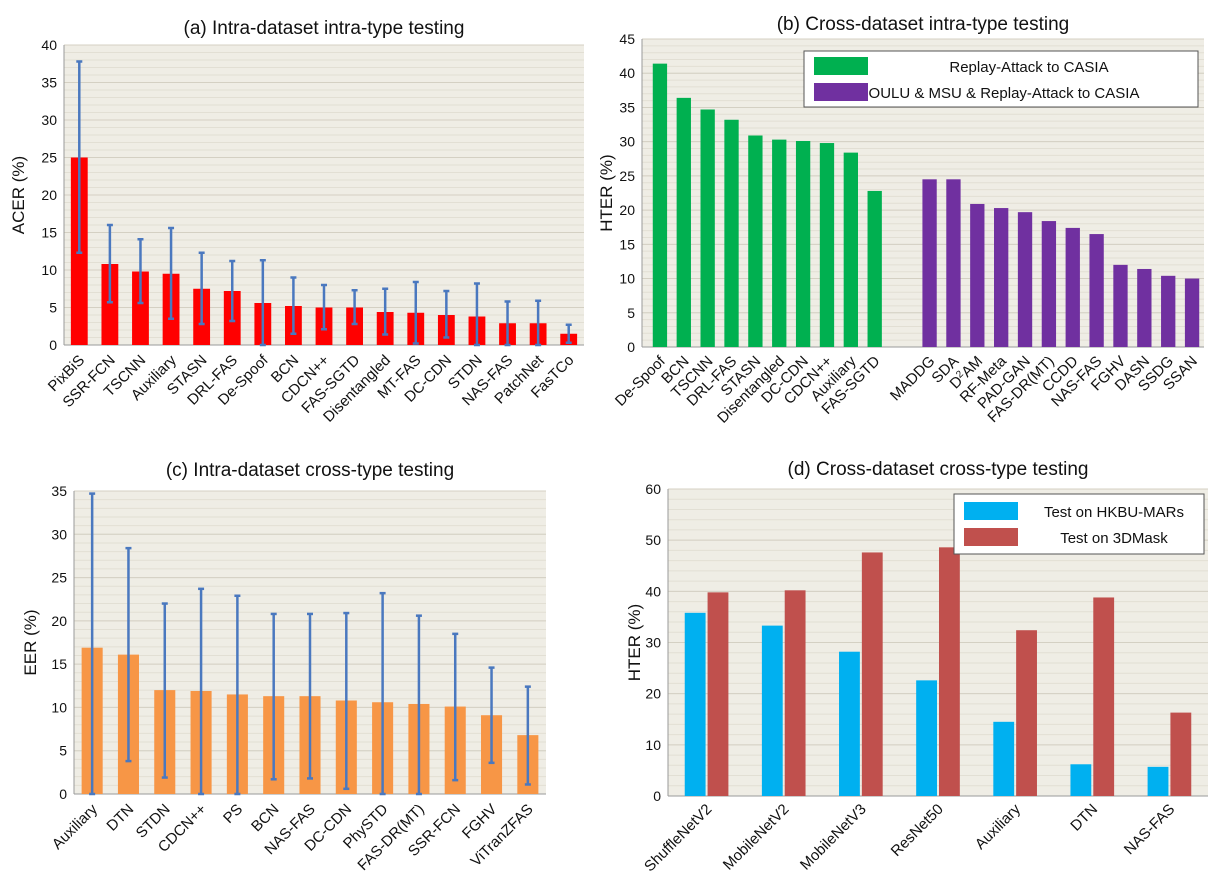  What do you see at coordinates (913, 379) in the screenshot?
I see `x-tick-label: MADDG` at bounding box center [913, 379].